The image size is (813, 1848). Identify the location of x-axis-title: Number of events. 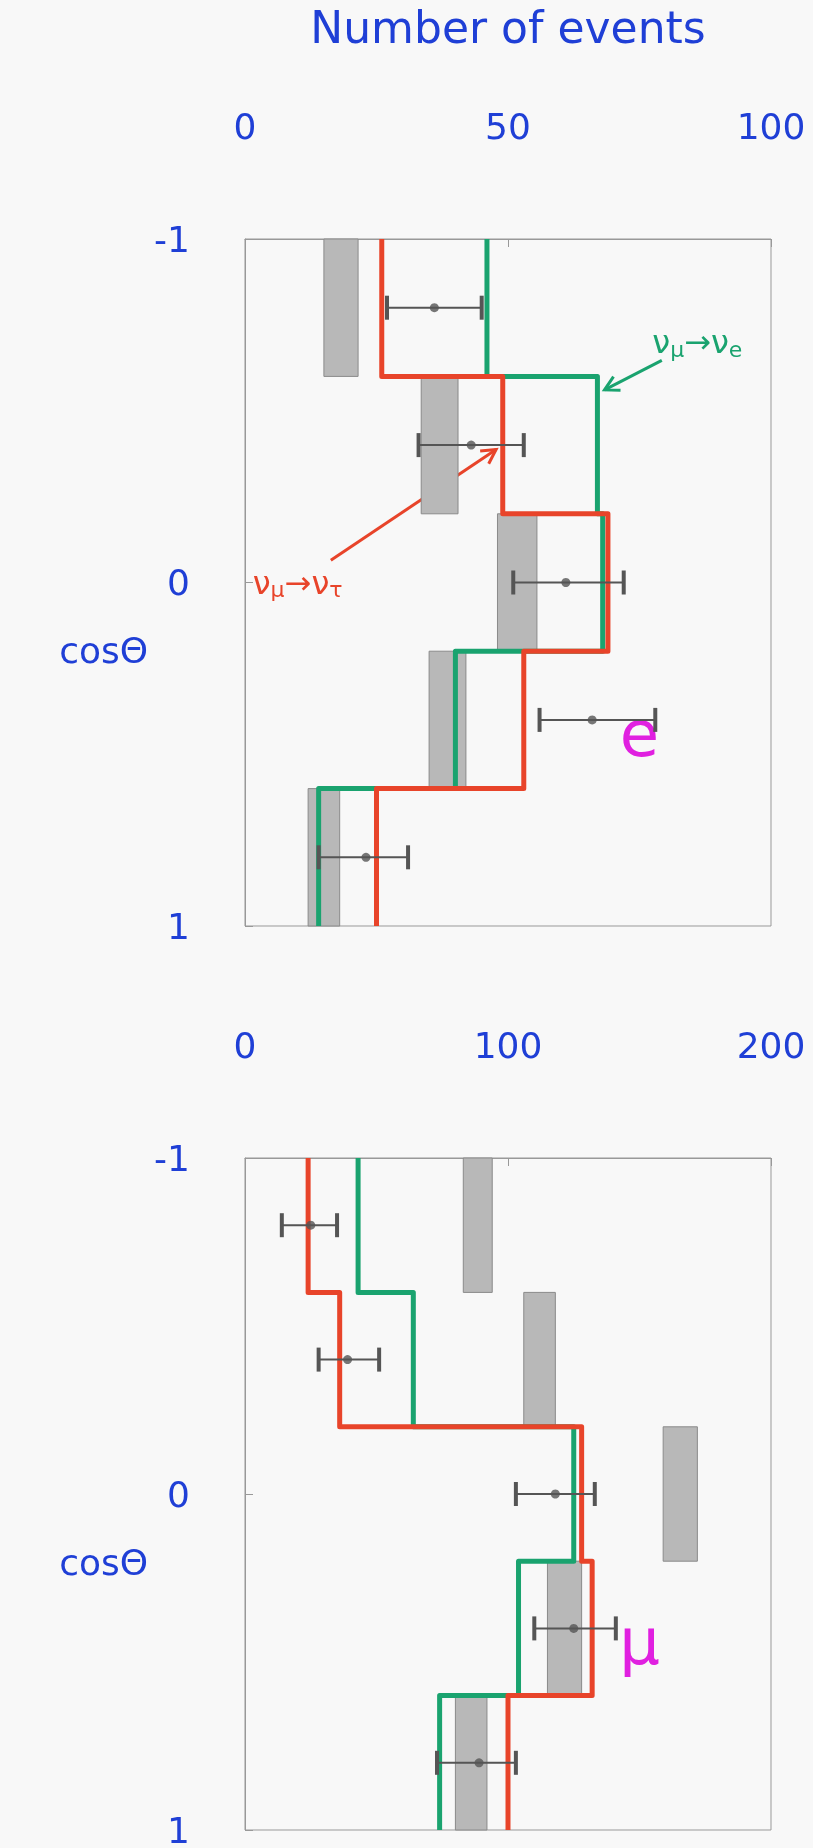
(508, 27).